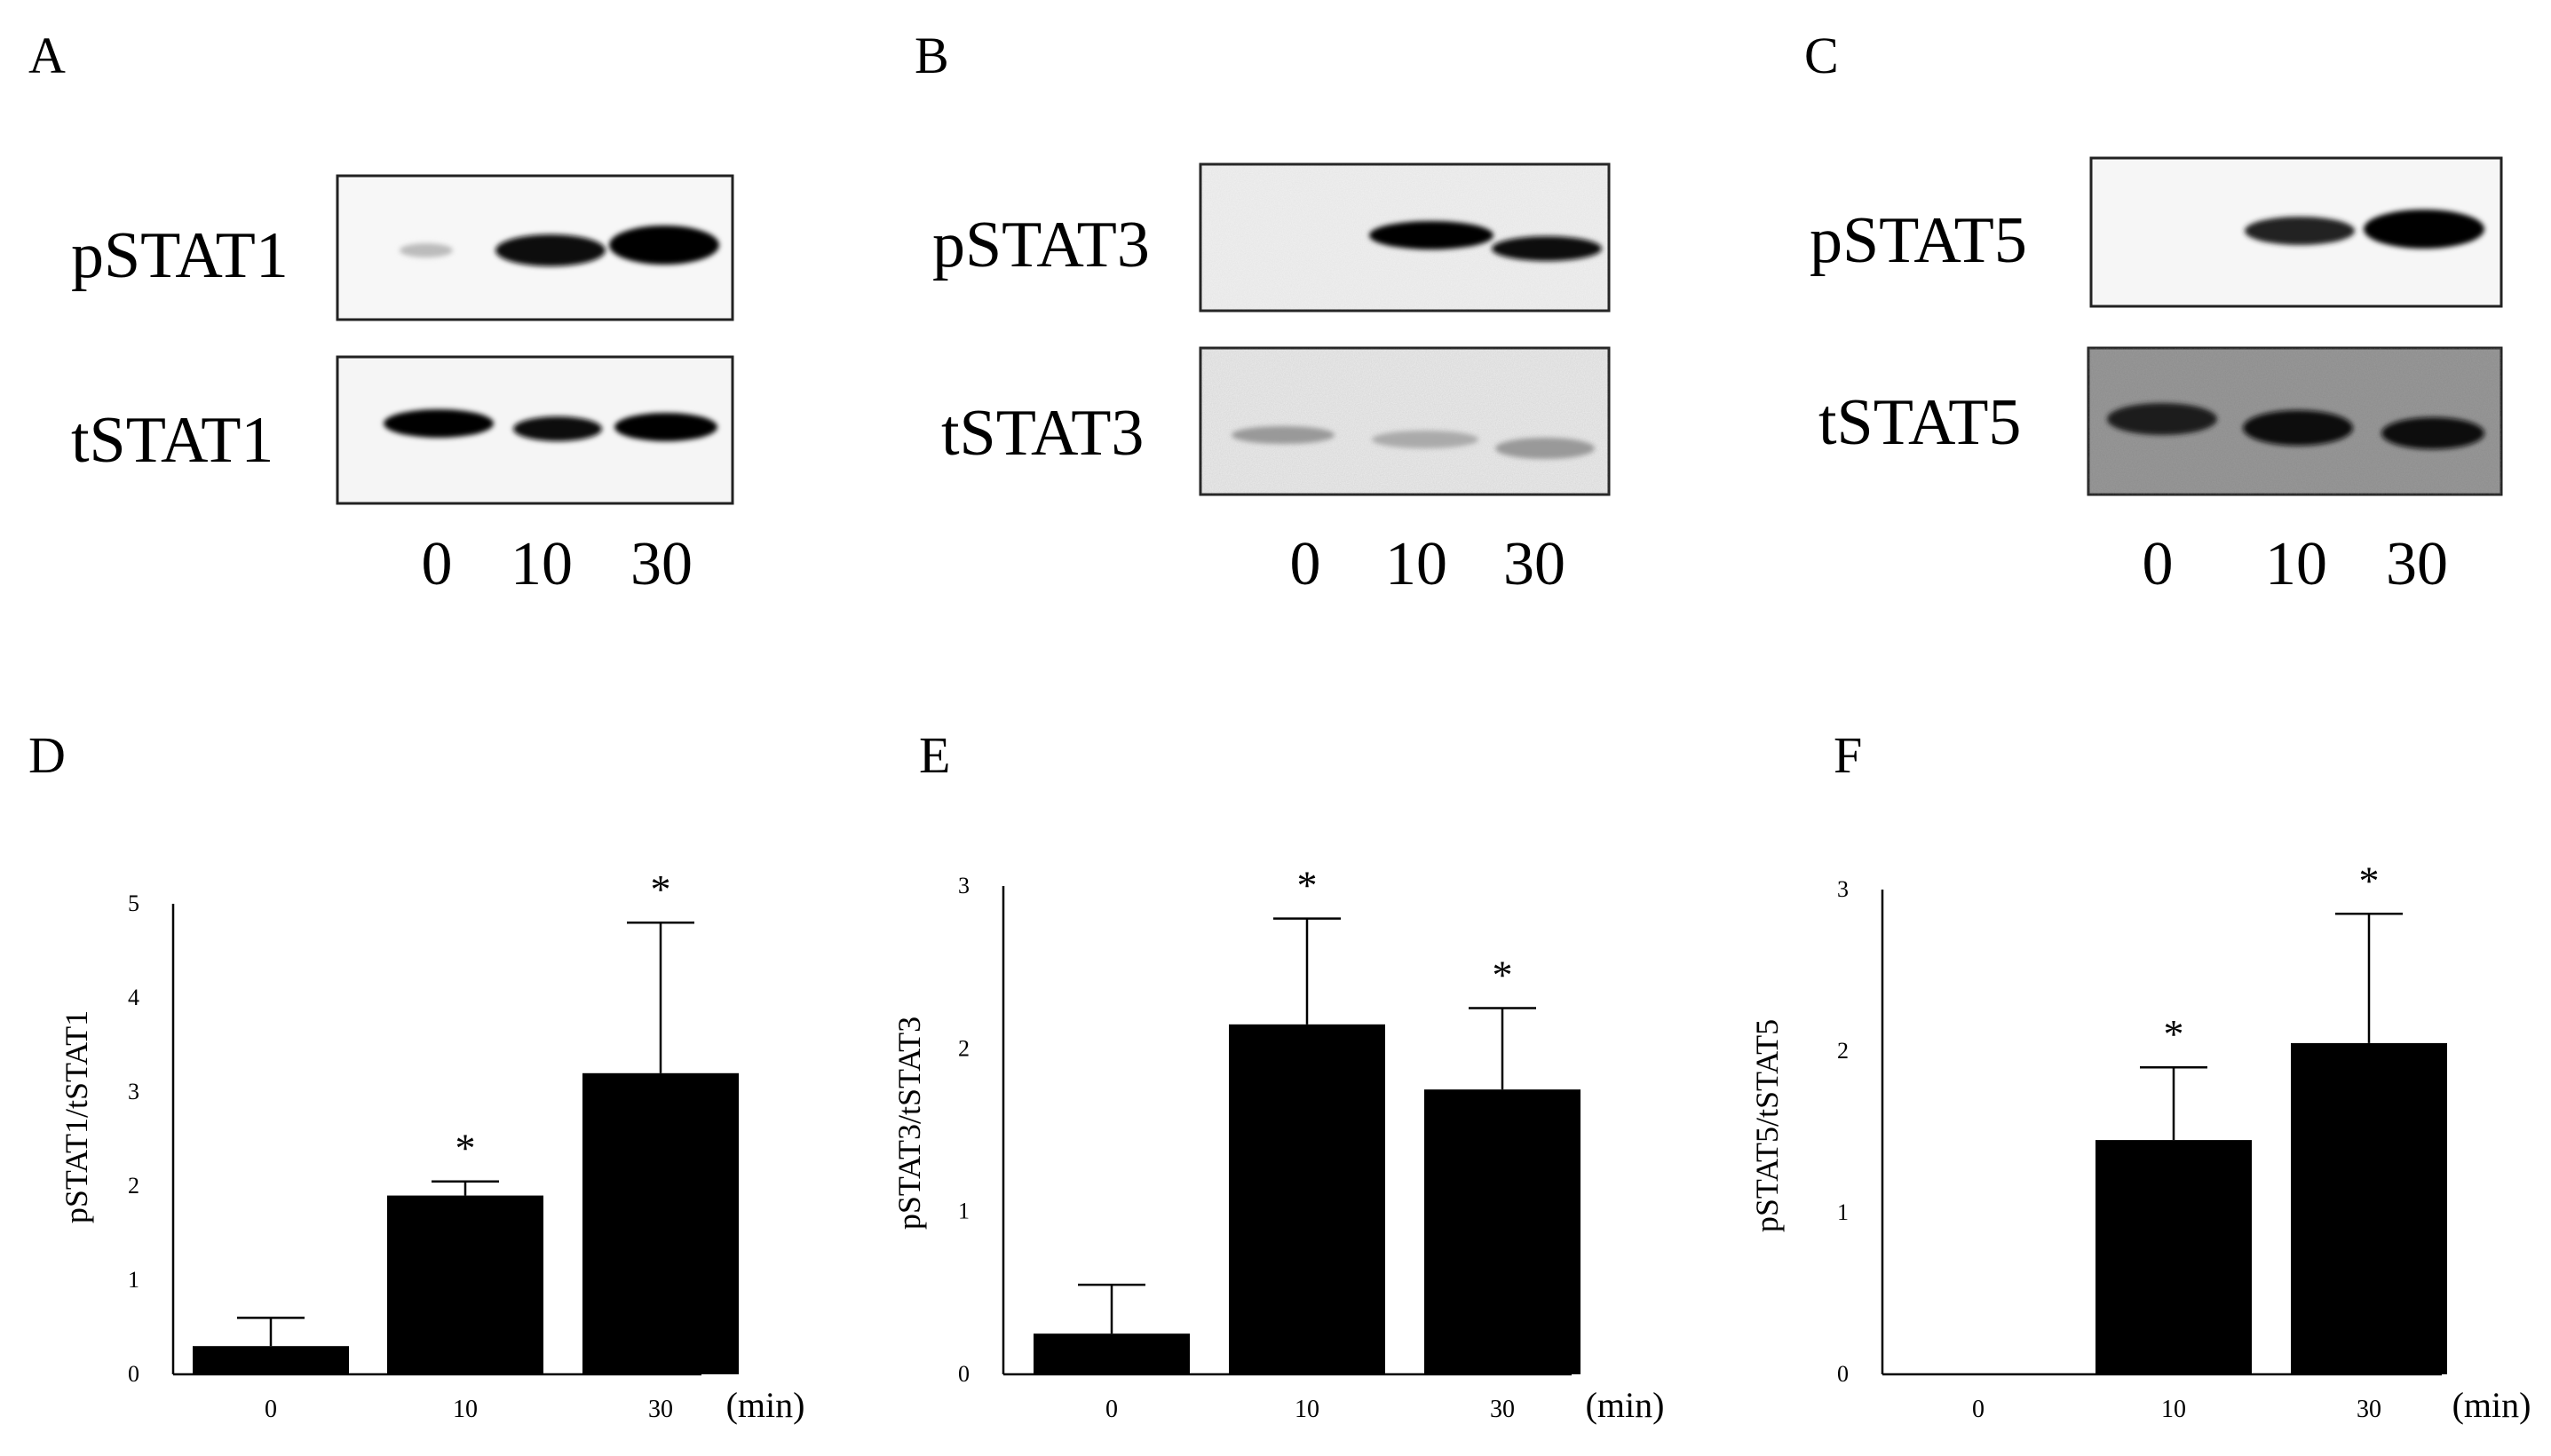  What do you see at coordinates (2417, 564) in the screenshot?
I see `blot-c-lane-30: 30` at bounding box center [2417, 564].